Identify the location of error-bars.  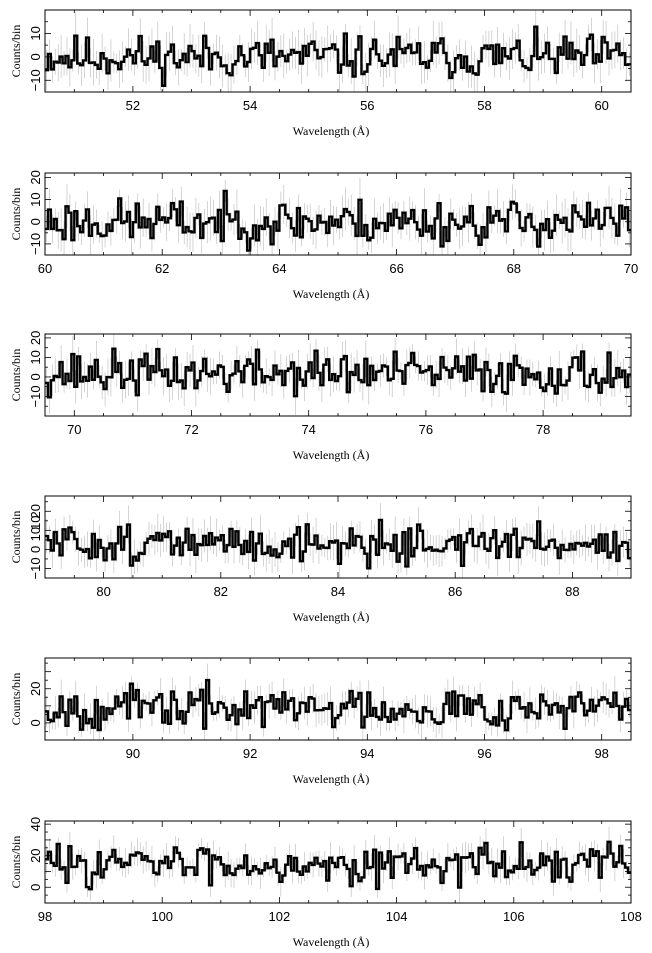
(338, 701).